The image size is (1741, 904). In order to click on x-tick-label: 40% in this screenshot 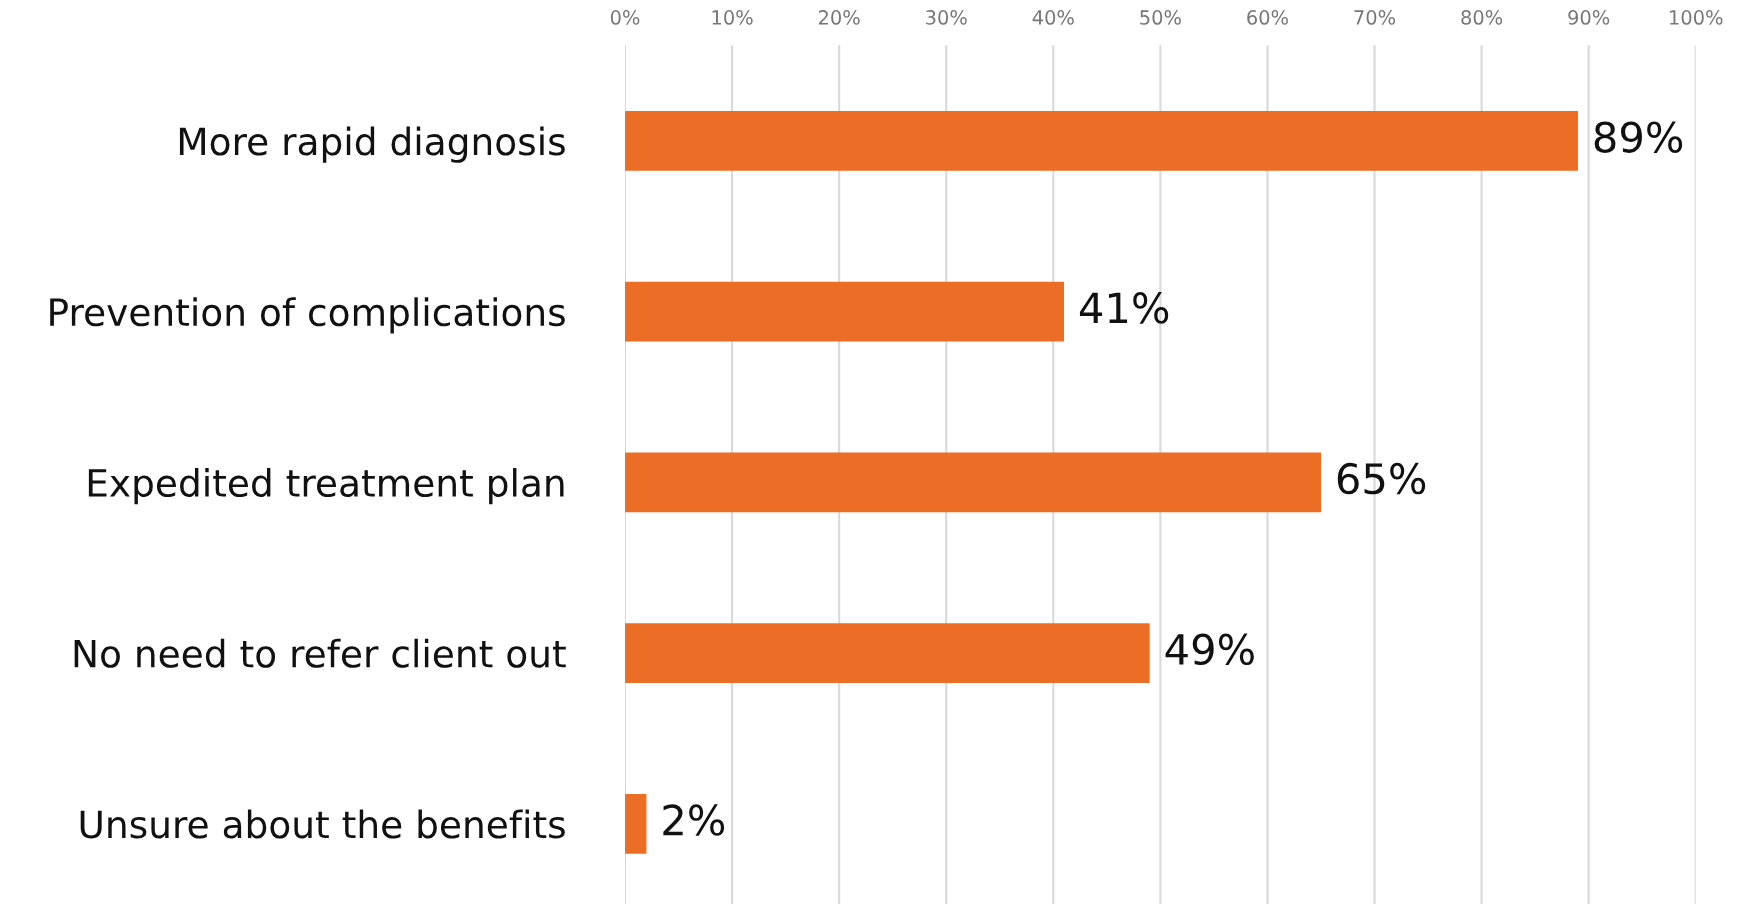, I will do `click(1053, 17)`.